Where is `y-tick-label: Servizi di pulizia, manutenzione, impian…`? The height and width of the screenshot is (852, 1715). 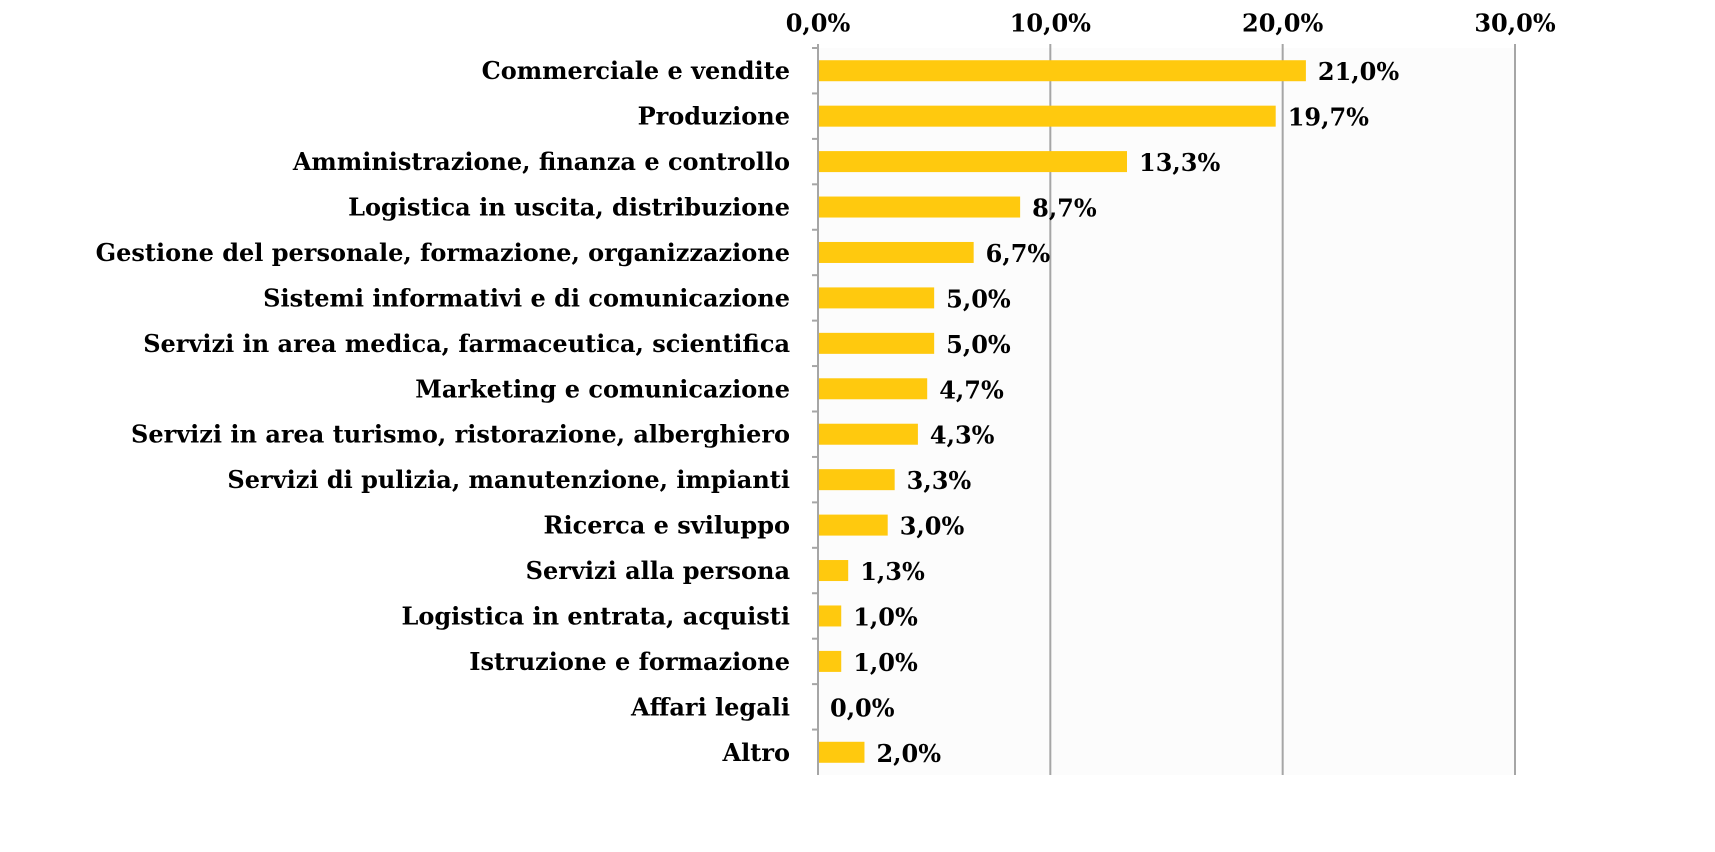 y-tick-label: Servizi di pulizia, manutenzione, impian… is located at coordinates (508, 479).